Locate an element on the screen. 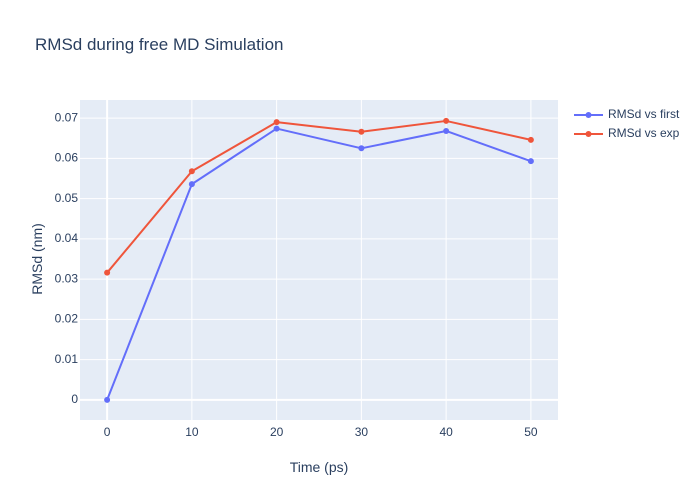 This screenshot has width=700, height=500. y-axis-title: RMSd (nm) is located at coordinates (37, 259).